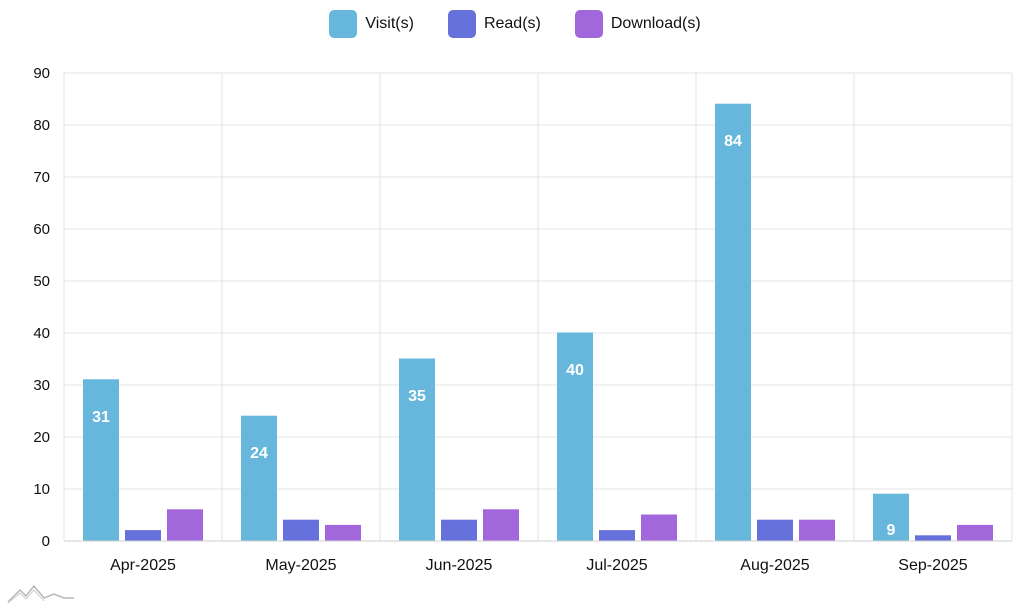 The image size is (1030, 613). What do you see at coordinates (512, 23) in the screenshot?
I see `legend-label-reads: Read(s)` at bounding box center [512, 23].